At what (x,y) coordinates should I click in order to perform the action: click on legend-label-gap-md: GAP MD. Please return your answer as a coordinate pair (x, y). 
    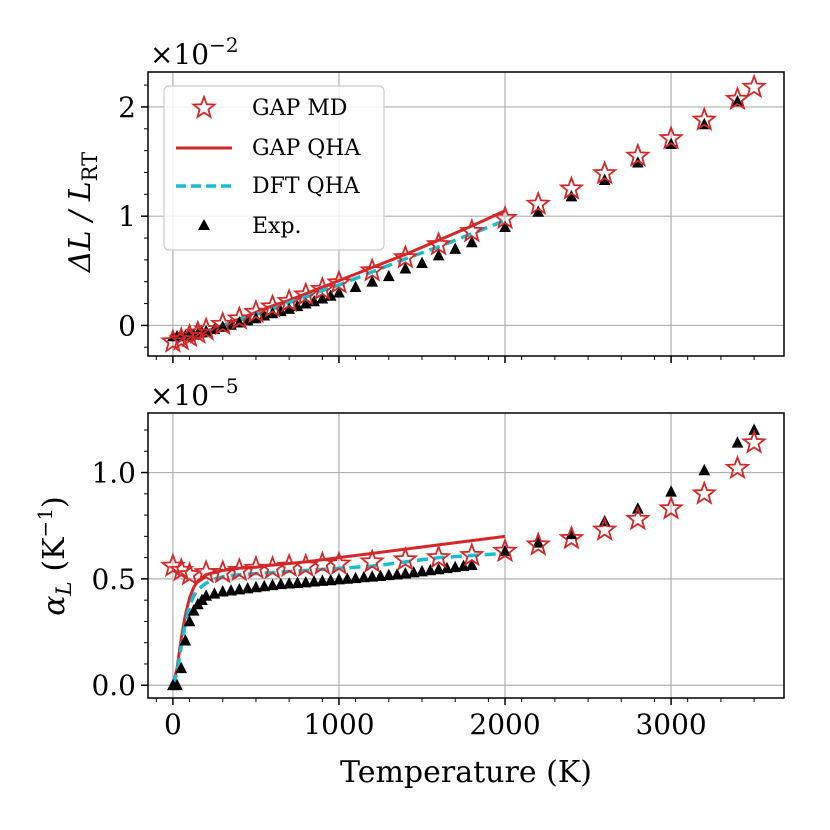
    Looking at the image, I should click on (299, 108).